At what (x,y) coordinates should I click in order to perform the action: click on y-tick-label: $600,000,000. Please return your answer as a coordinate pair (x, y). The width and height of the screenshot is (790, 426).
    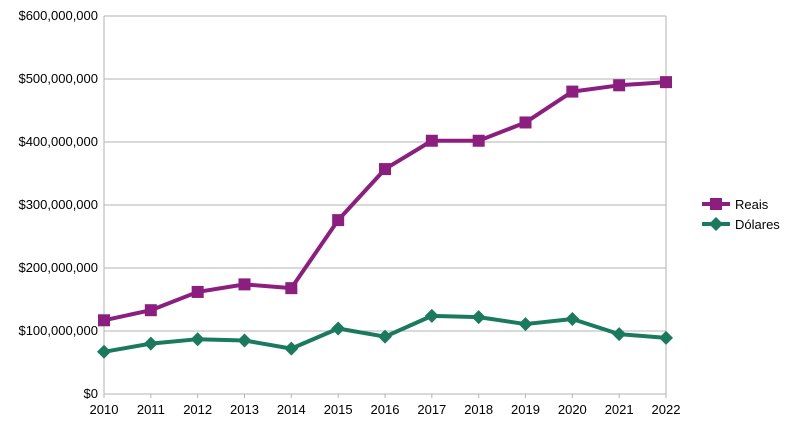
    Looking at the image, I should click on (58, 15).